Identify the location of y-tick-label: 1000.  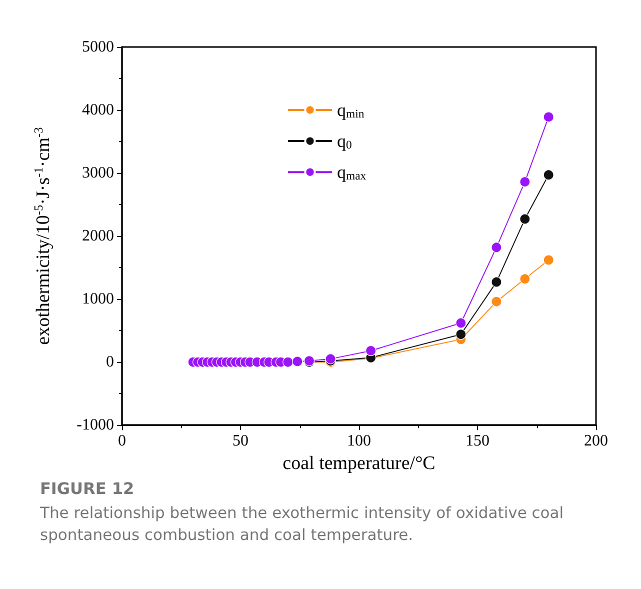
(98, 299).